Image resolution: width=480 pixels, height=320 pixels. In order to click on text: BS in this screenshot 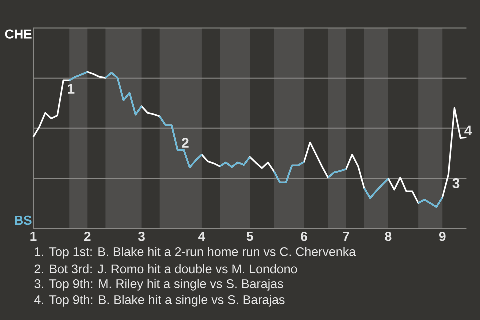, I will do `click(23, 221)`.